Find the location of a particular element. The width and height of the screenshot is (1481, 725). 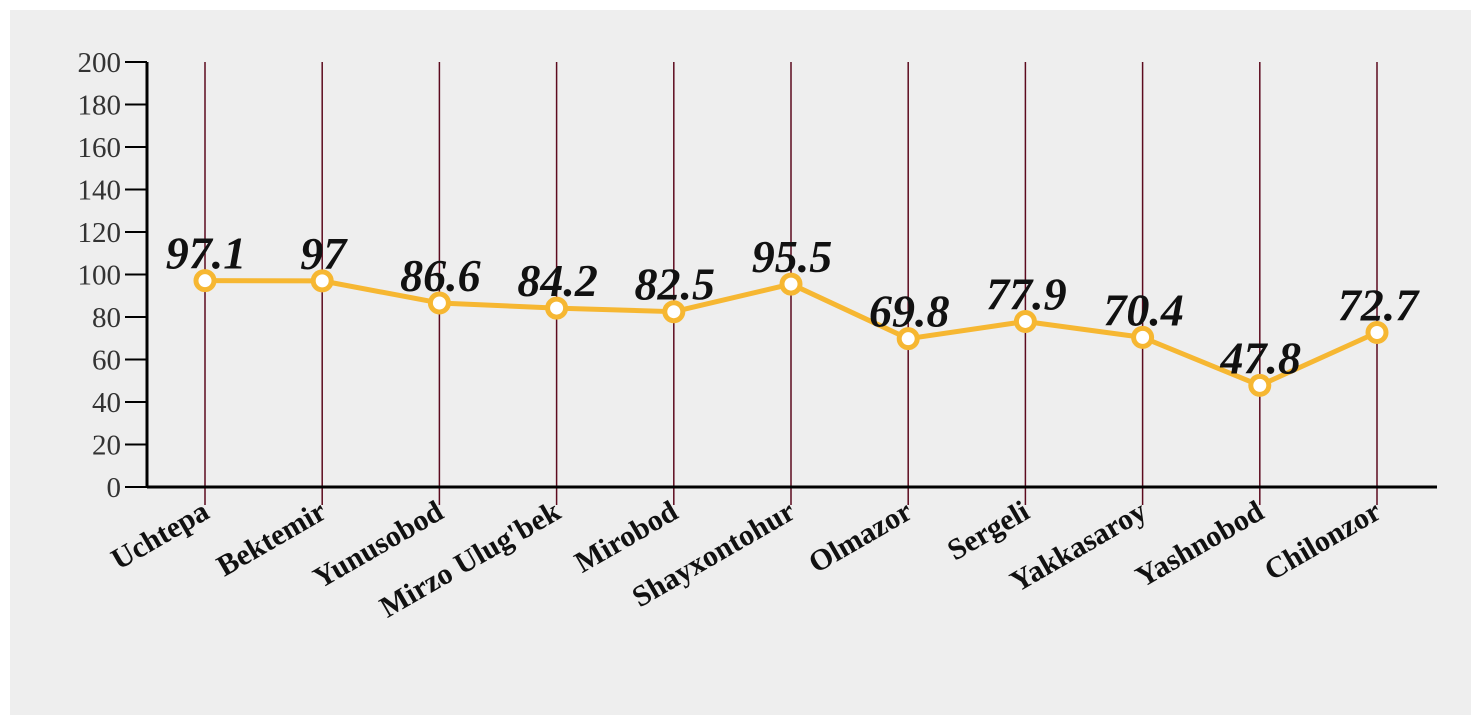

data-label: 97 is located at coordinates (324, 253).